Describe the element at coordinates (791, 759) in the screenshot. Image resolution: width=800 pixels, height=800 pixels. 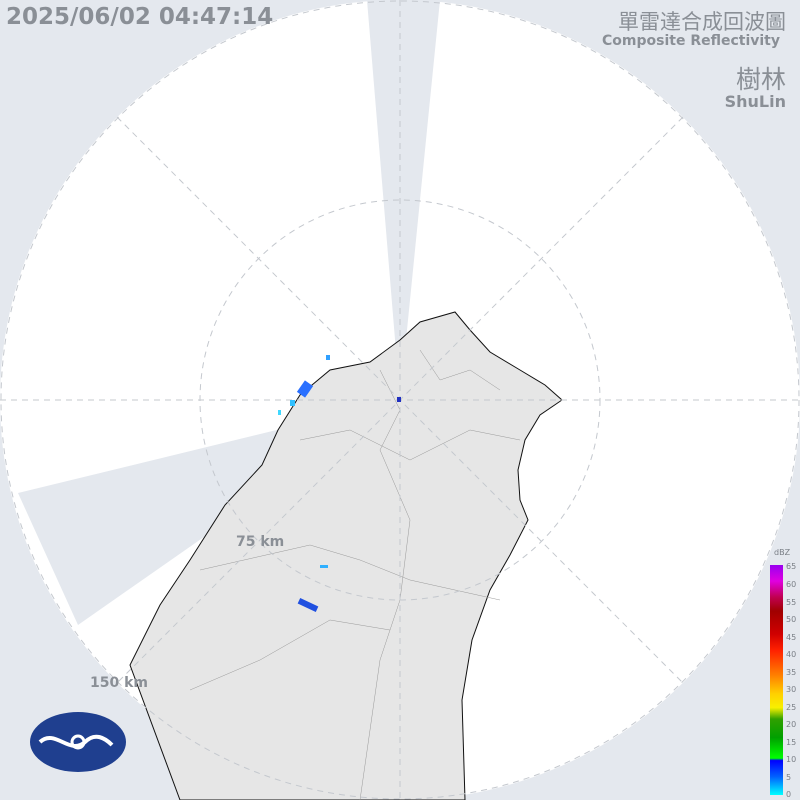
I see `legend-tick: 10` at that location.